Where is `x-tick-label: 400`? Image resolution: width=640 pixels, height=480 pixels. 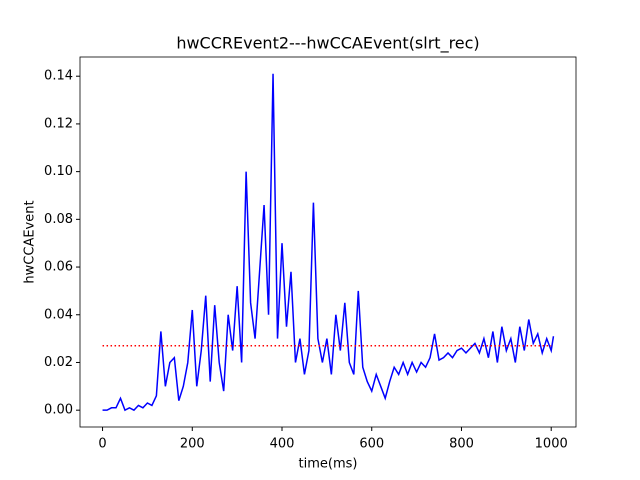
x-tick-label: 400 is located at coordinates (282, 444).